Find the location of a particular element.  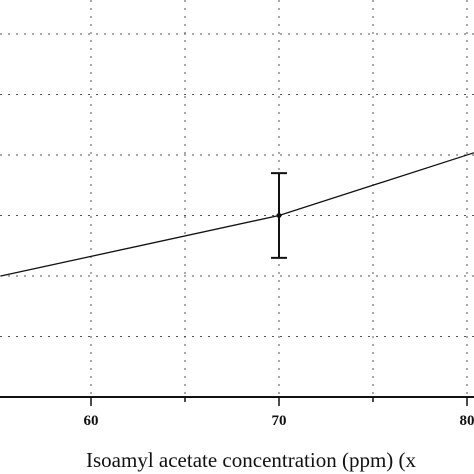

x-tick-label: 60 is located at coordinates (91, 421).